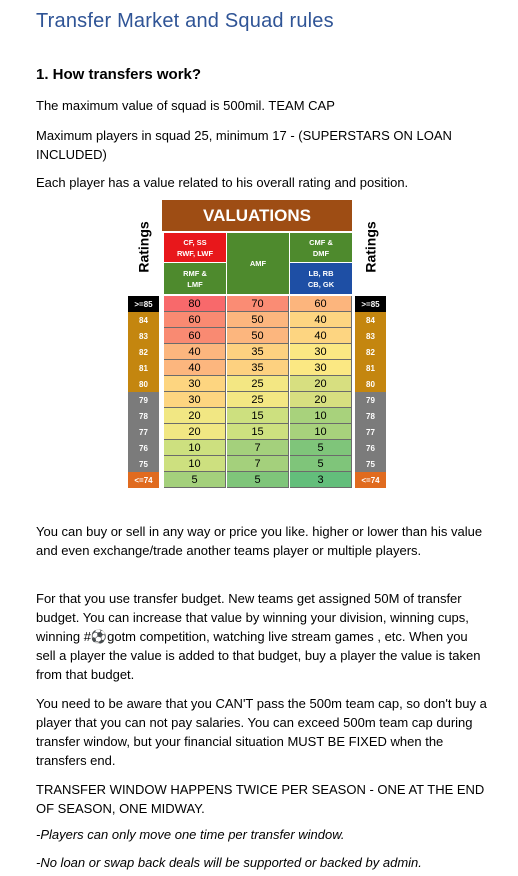  Describe the element at coordinates (321, 304) in the screenshot. I see `value-defensive: 60` at that location.